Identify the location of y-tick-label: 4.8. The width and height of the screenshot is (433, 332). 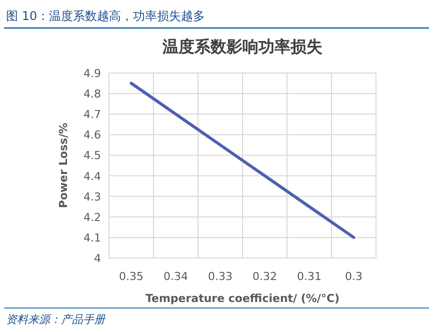
(92, 94).